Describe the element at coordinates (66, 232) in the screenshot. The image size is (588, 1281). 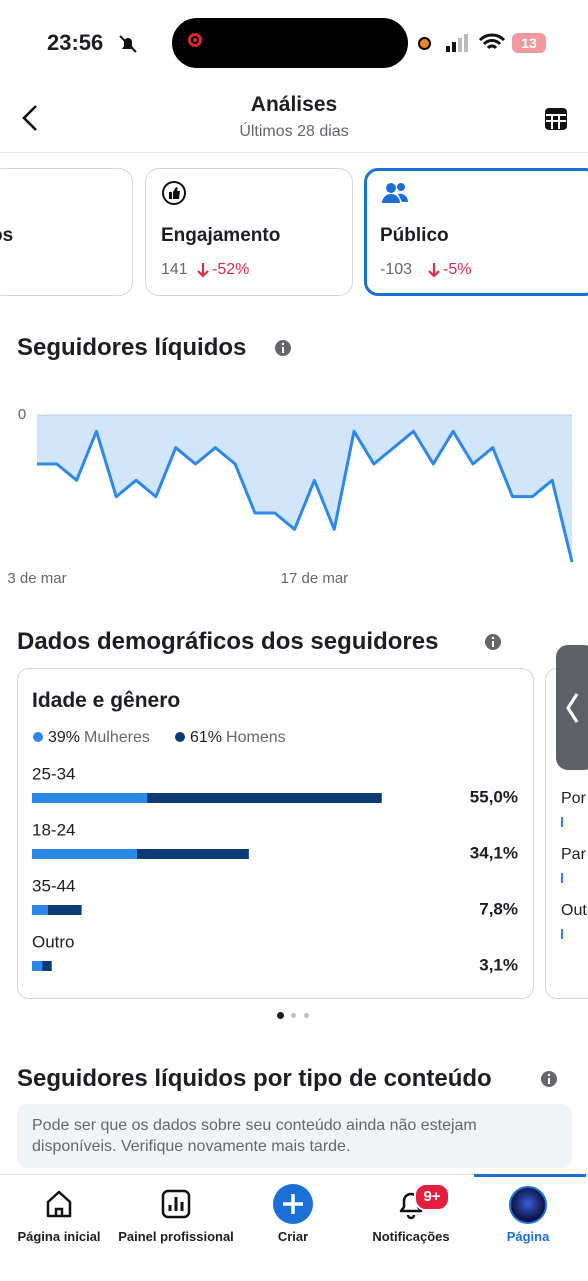
I see `metric-card: os -` at that location.